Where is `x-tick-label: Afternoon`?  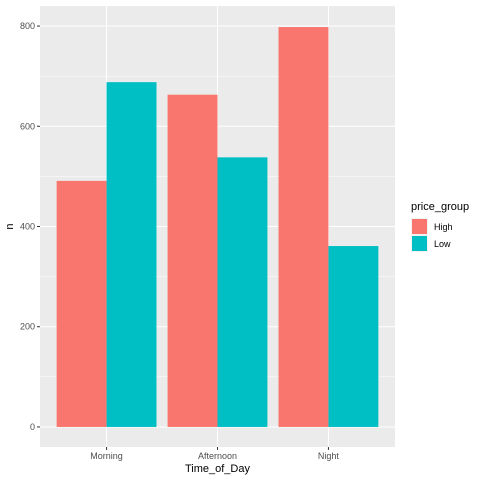 x-tick-label: Afternoon is located at coordinates (217, 456).